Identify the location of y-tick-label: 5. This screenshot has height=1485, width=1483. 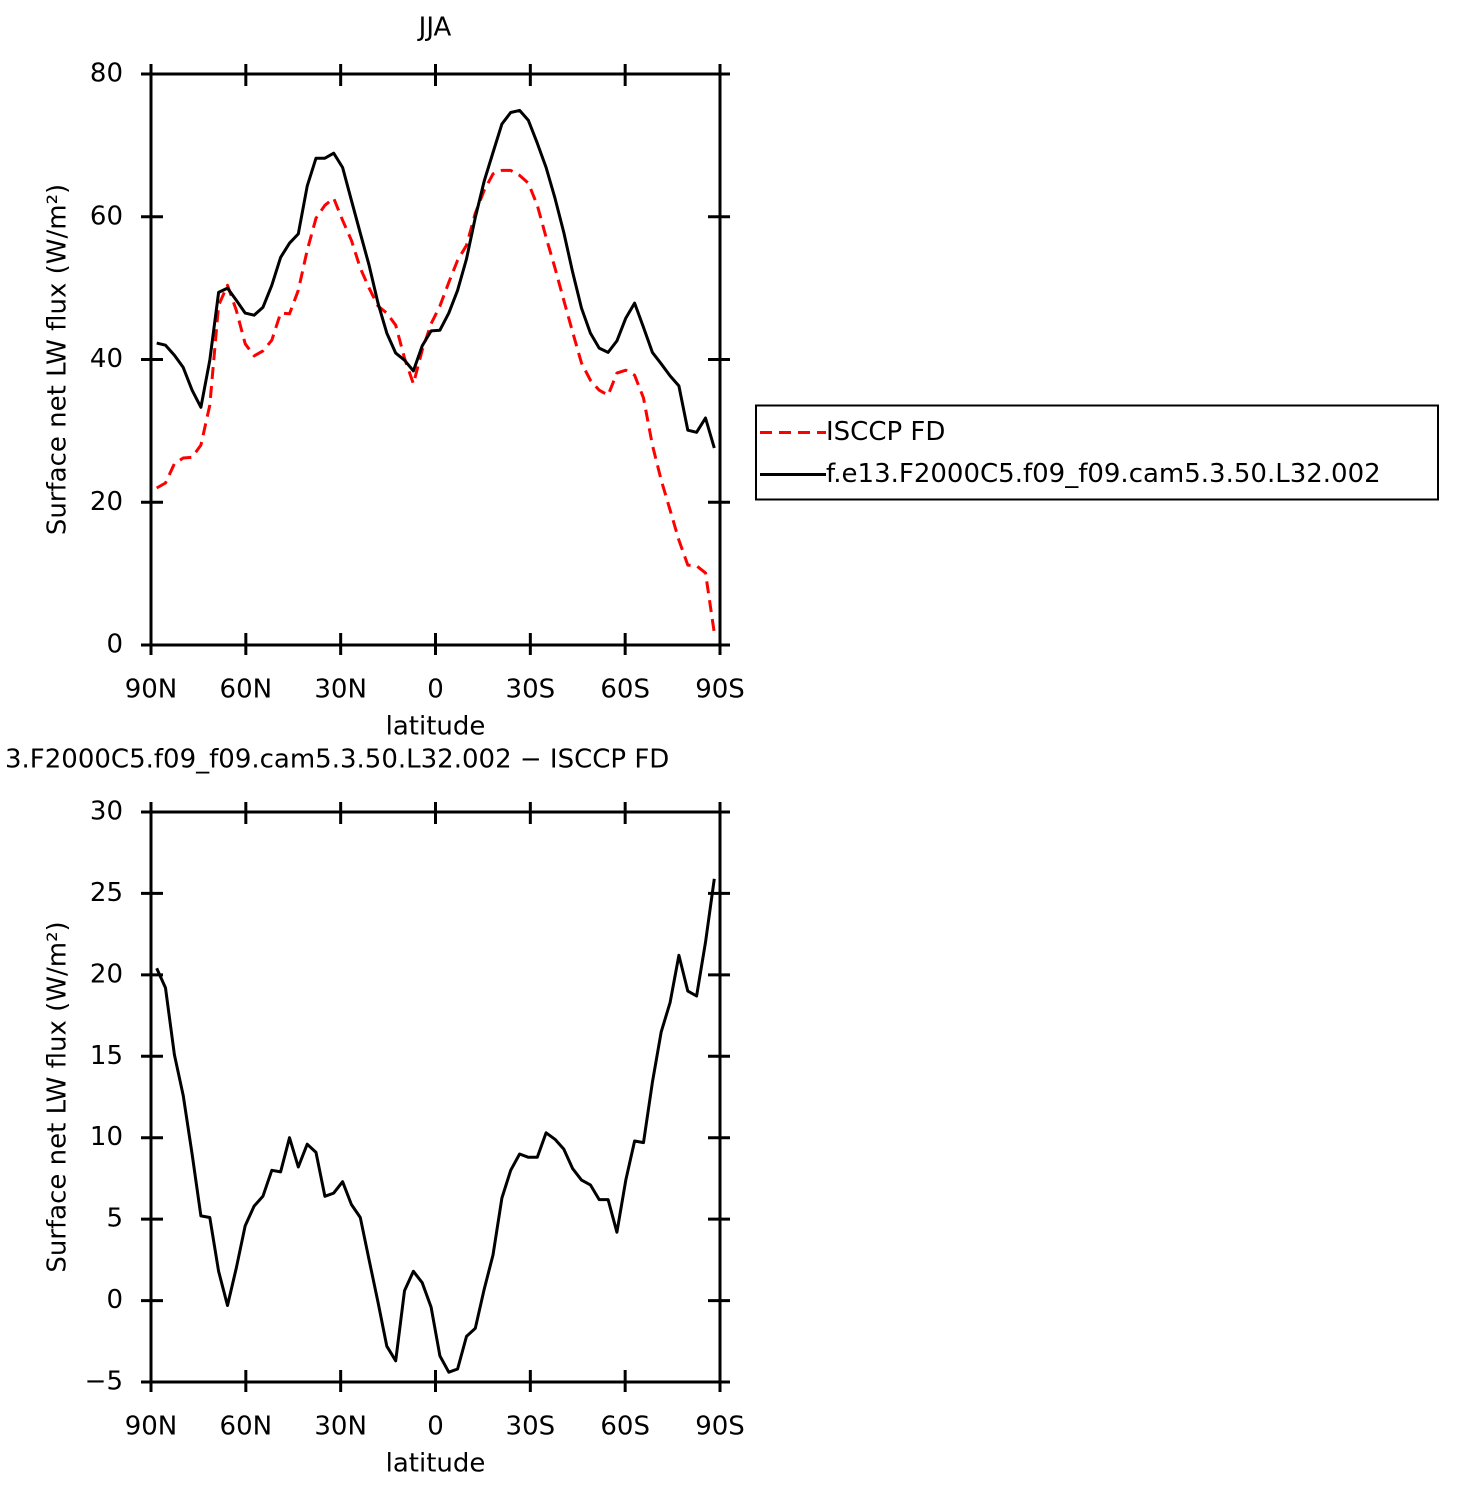
(114, 1219).